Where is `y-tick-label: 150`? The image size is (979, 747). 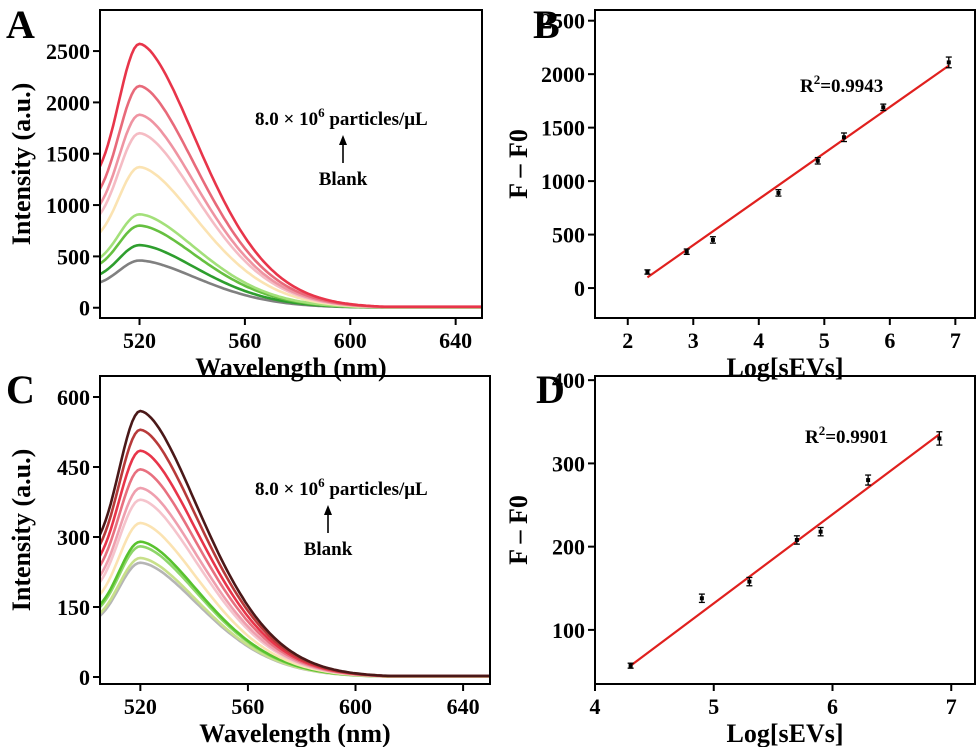
y-tick-label: 150 is located at coordinates (73, 607).